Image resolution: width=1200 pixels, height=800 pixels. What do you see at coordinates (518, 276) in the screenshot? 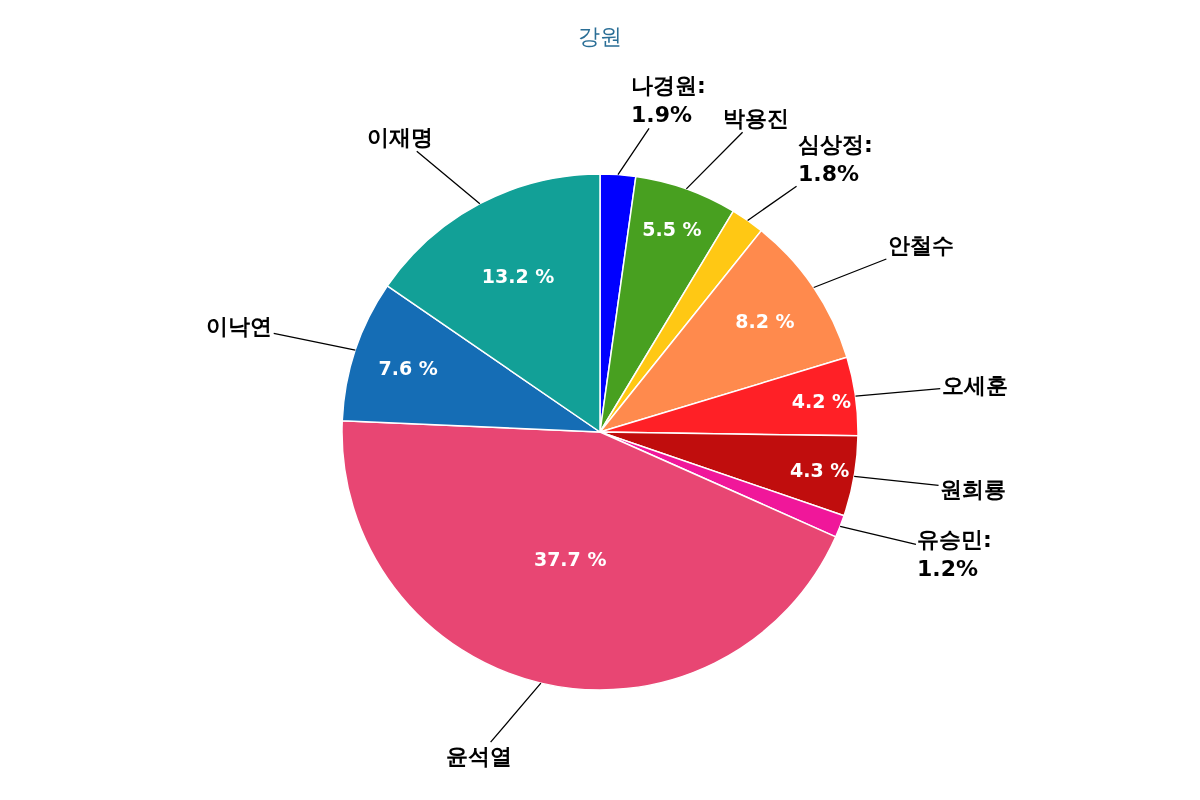
I see `data-label: 13.2 %` at bounding box center [518, 276].